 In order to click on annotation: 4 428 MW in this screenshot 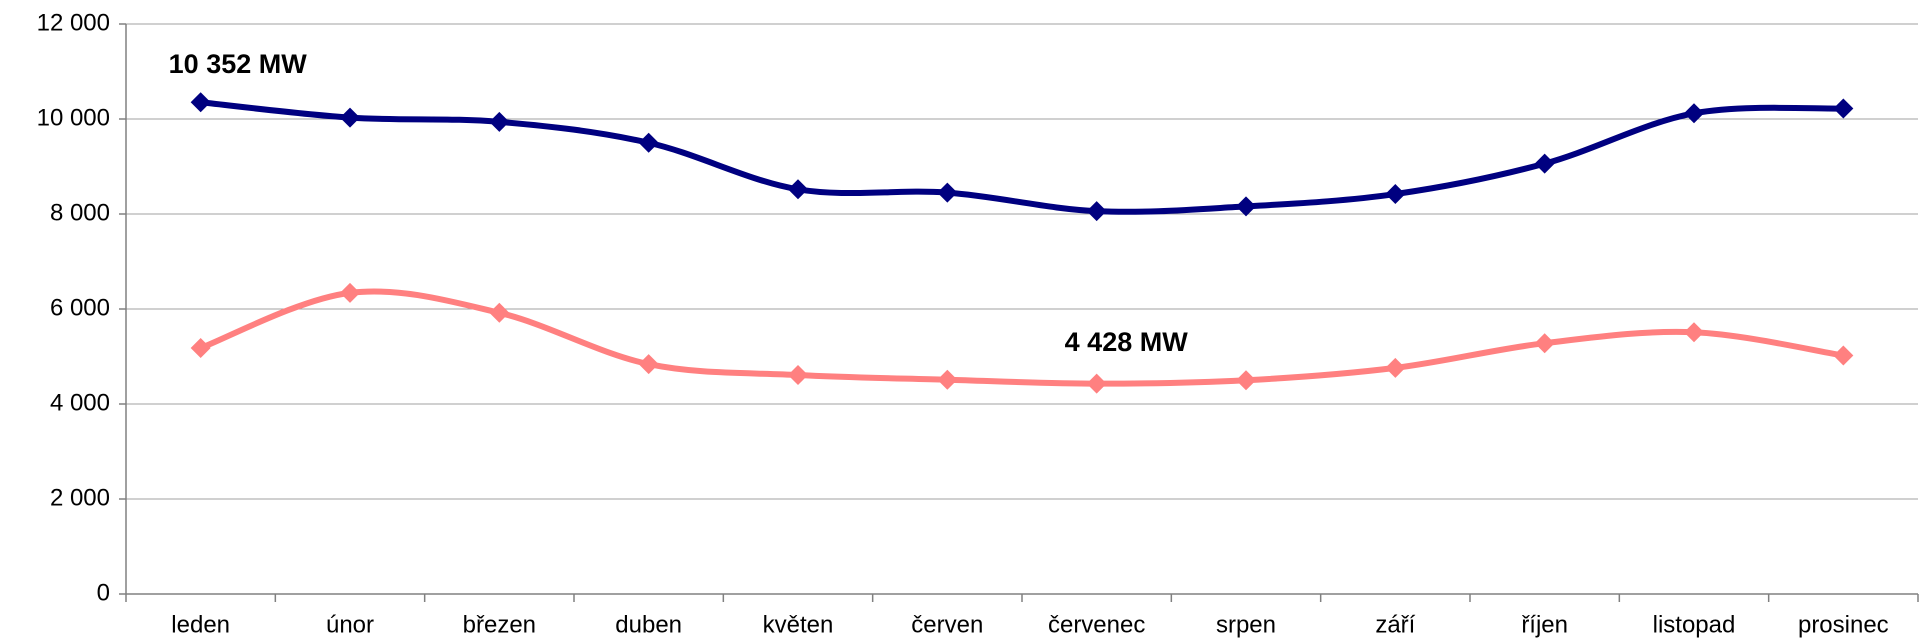, I will do `click(1127, 342)`.